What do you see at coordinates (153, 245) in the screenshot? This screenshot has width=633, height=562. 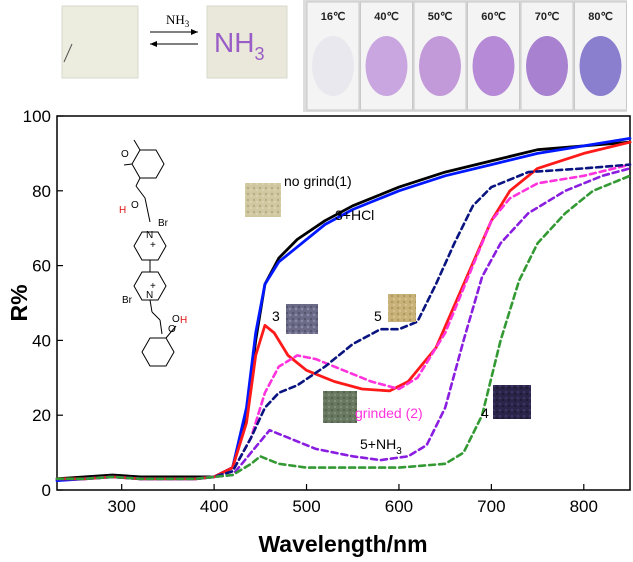 I see `charge-1: +` at bounding box center [153, 245].